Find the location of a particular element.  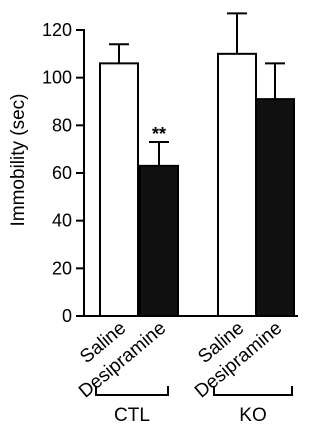

y-tick-label: 100 is located at coordinates (57, 78).